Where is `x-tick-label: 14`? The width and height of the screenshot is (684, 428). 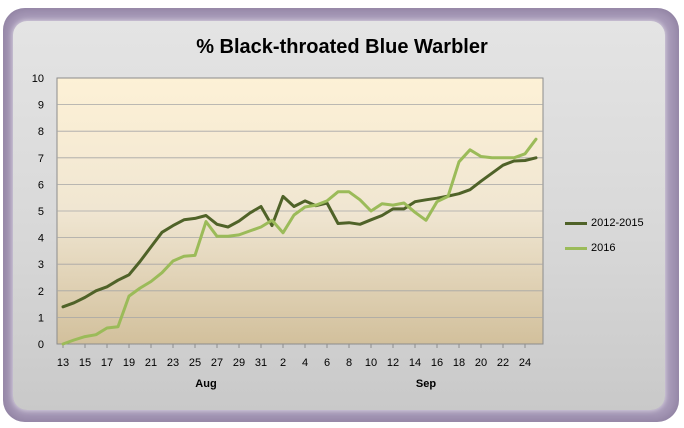
x-tick-label: 14 is located at coordinates (415, 363).